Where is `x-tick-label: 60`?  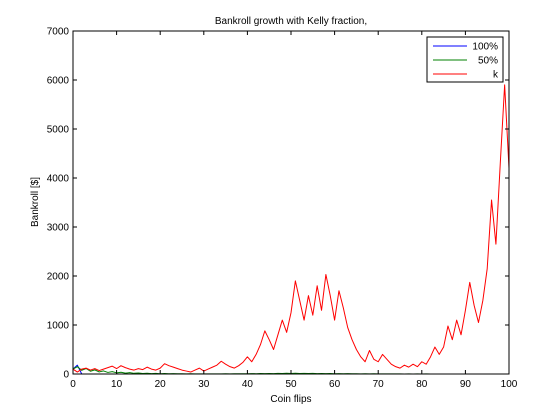 x-tick-label: 60 is located at coordinates (335, 384).